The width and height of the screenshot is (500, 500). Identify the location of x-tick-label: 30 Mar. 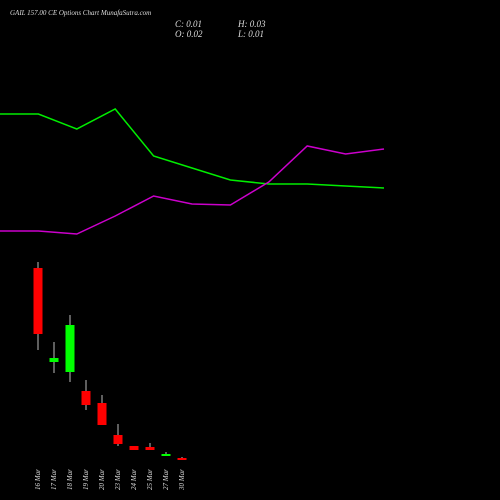
(182, 480).